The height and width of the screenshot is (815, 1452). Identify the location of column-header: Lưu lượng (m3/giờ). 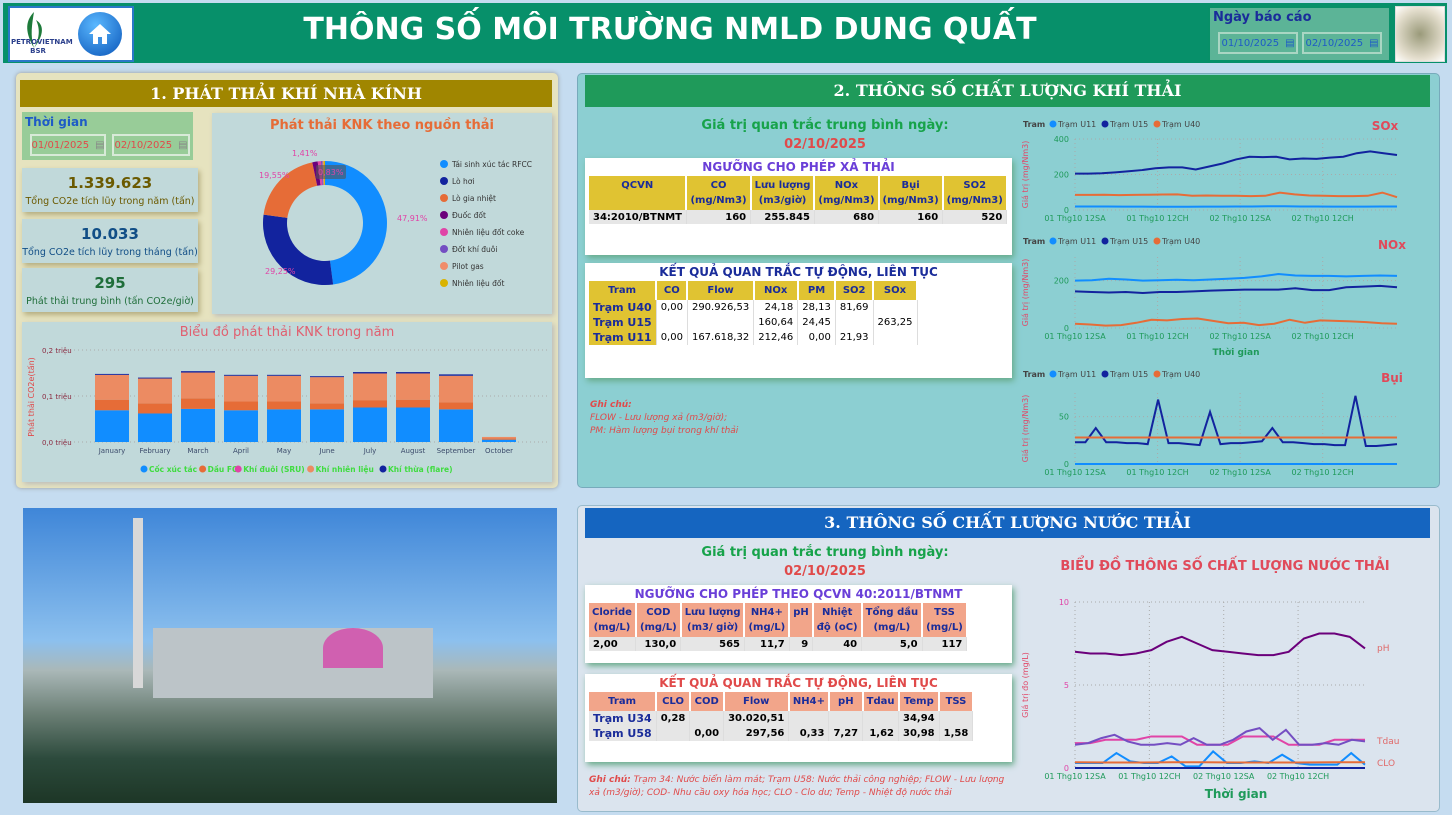
(783, 193).